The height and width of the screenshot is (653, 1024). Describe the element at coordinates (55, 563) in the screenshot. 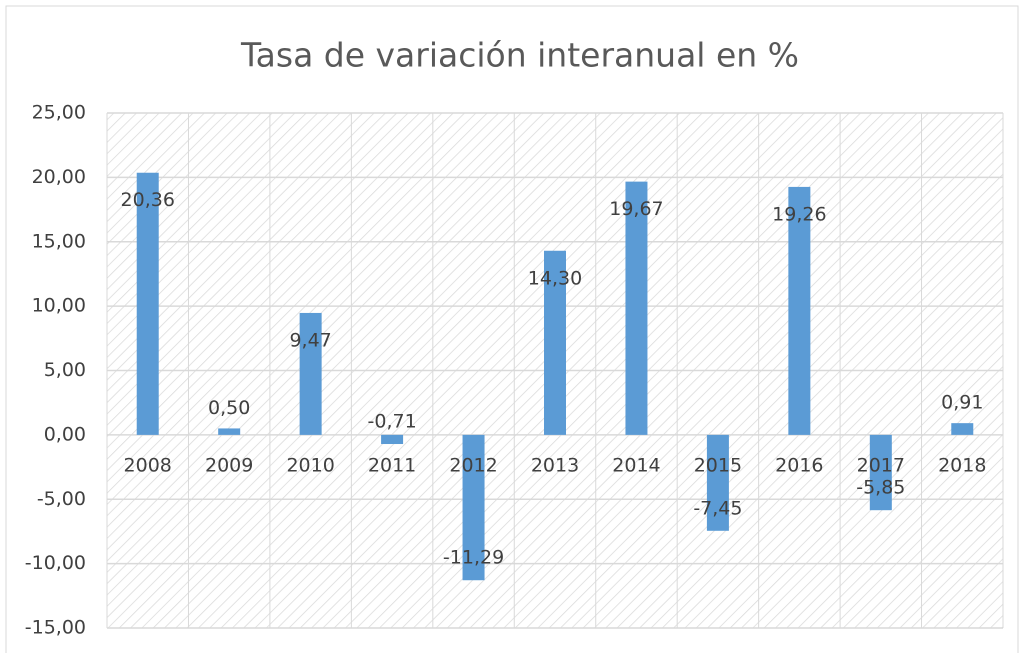

I see `y-tick-label: -10,00` at that location.